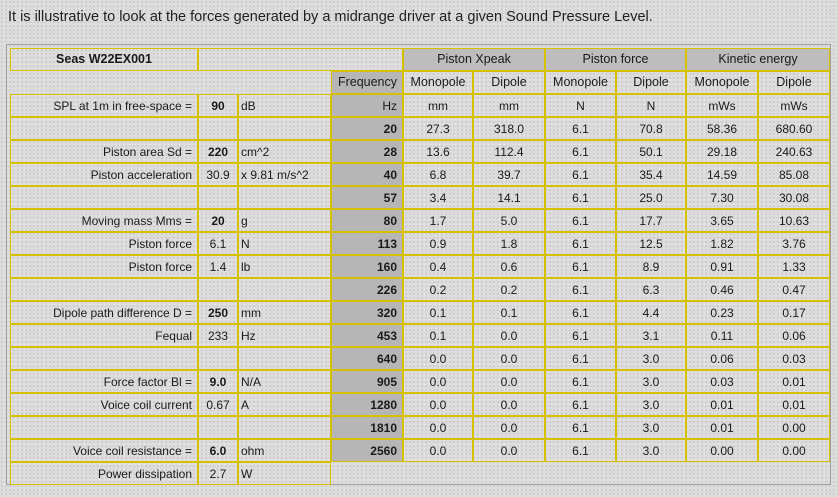  What do you see at coordinates (722, 220) in the screenshot?
I see `table-cell: 3.65` at bounding box center [722, 220].